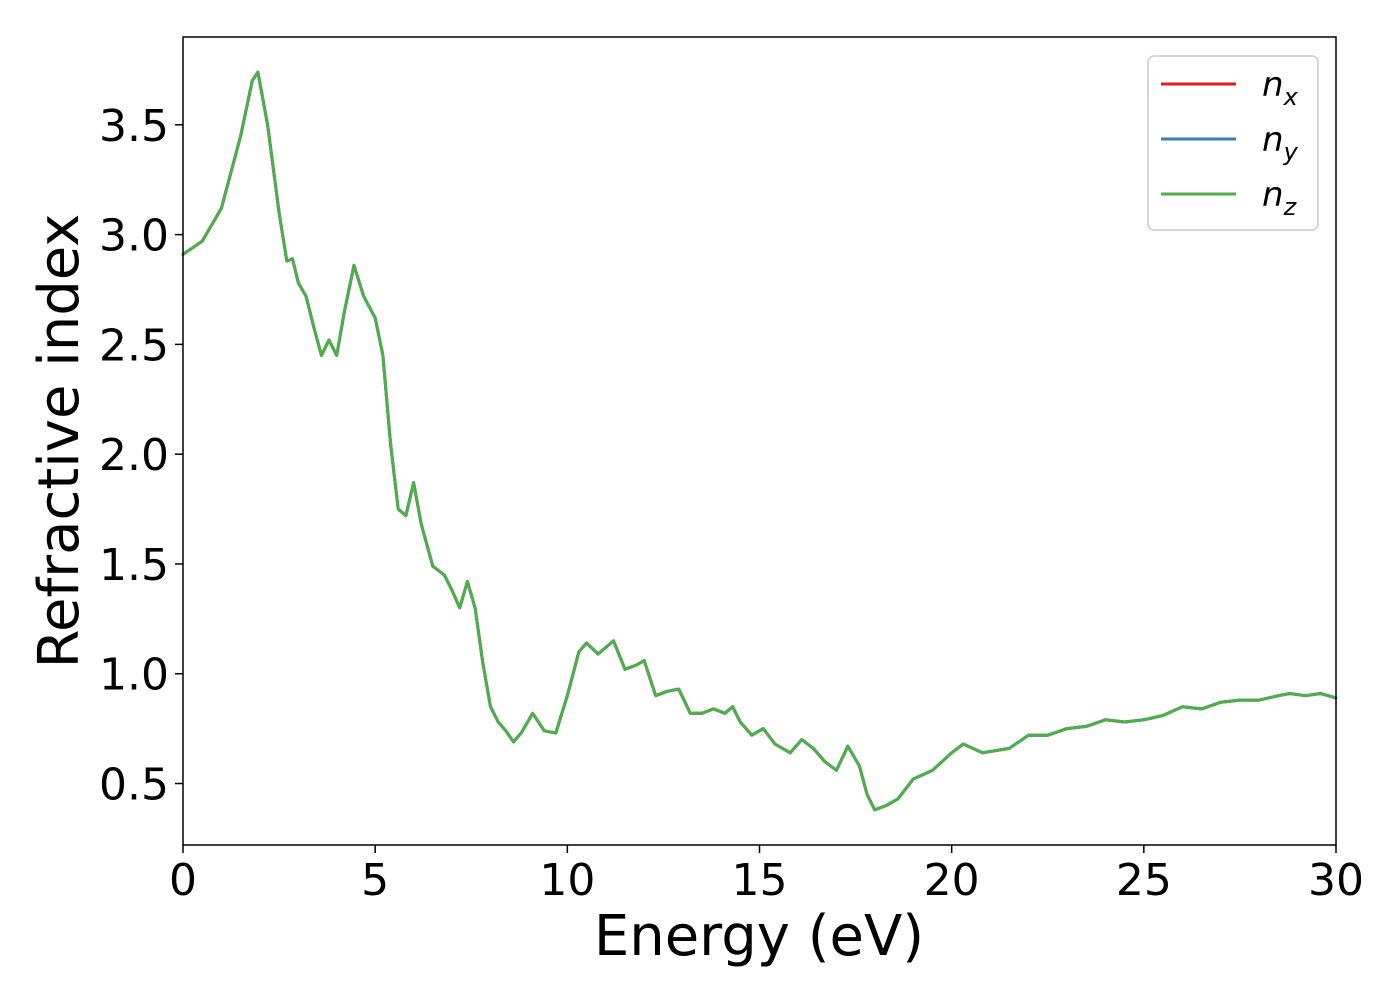 The image size is (1400, 1000). I want to click on y-tick-label: 3.5, so click(134, 126).